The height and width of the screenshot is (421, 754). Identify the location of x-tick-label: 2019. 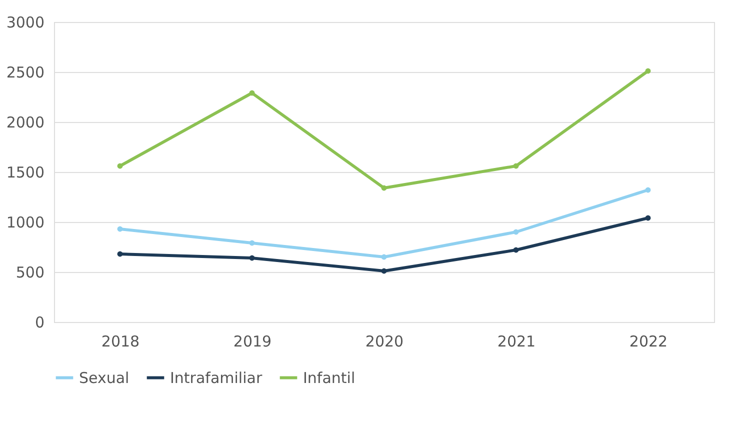
(252, 341).